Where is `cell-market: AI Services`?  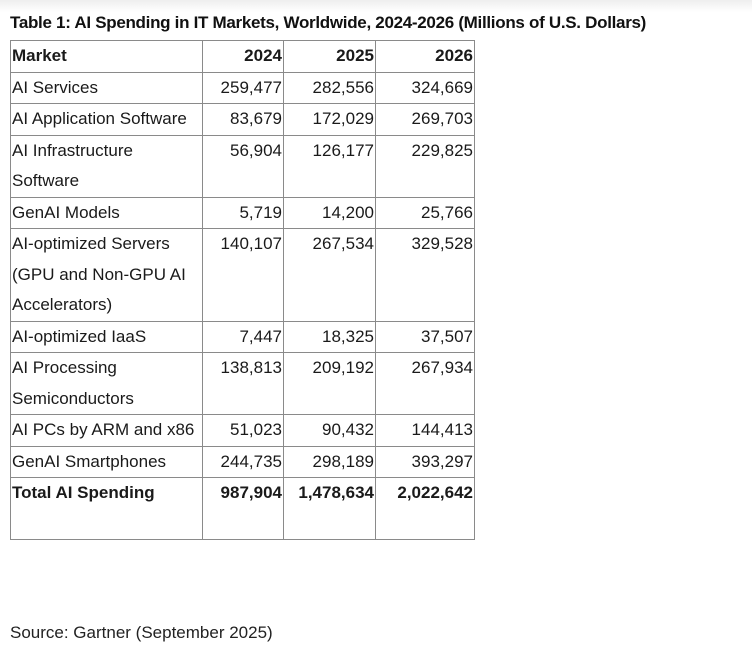 cell-market: AI Services is located at coordinates (106, 87).